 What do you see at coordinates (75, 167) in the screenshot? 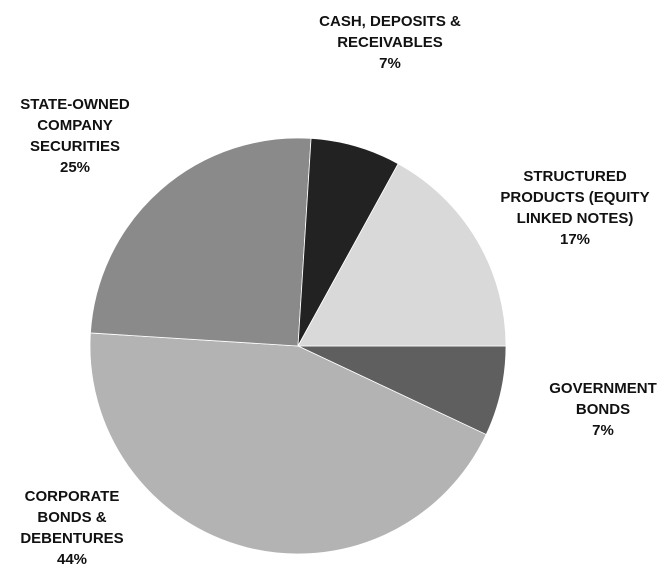
I see `value-label: 25%` at bounding box center [75, 167].